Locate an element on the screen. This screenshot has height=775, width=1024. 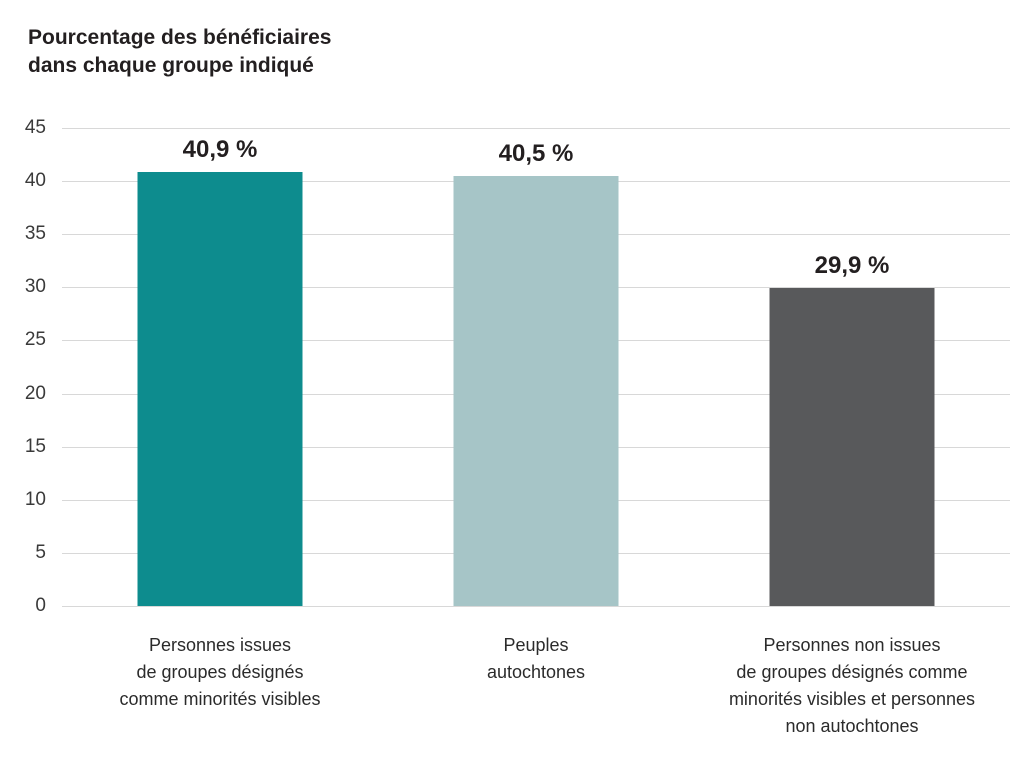
bar: 40,9 % is located at coordinates (220, 371).